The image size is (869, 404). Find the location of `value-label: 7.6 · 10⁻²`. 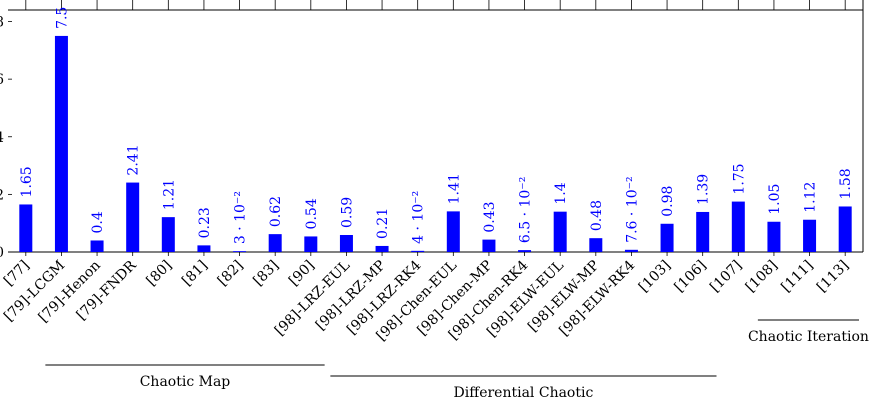

value-label: 7.6 · 10⁻² is located at coordinates (632, 209).